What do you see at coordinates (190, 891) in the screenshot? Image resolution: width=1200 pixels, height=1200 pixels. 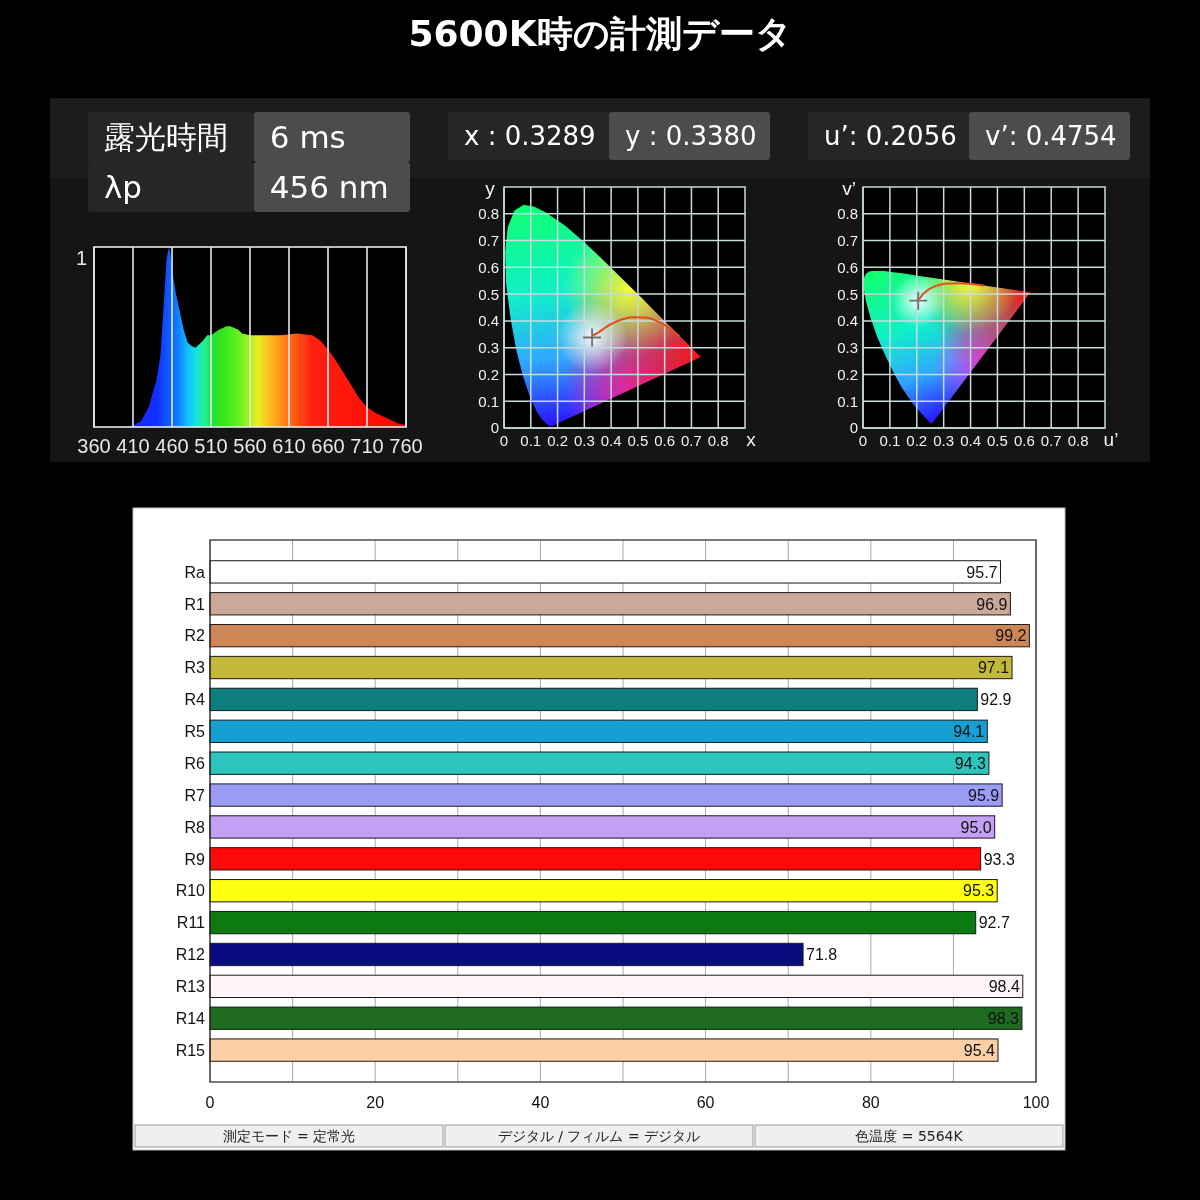 I see `y-tick-label: R10` at bounding box center [190, 891].